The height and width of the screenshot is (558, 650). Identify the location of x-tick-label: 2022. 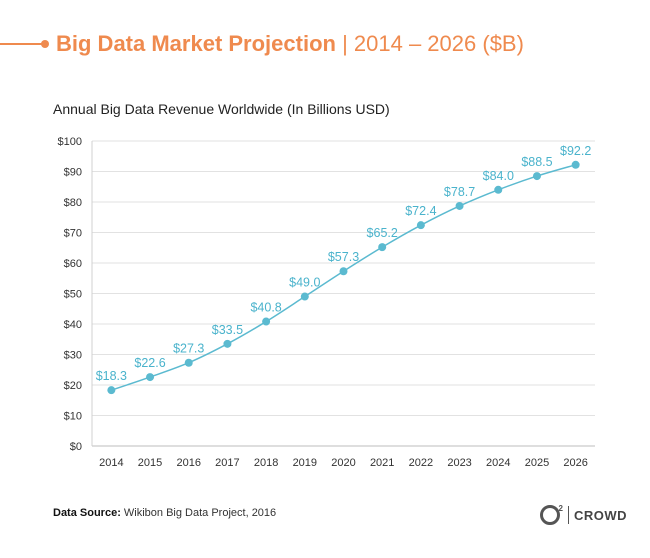
(421, 463).